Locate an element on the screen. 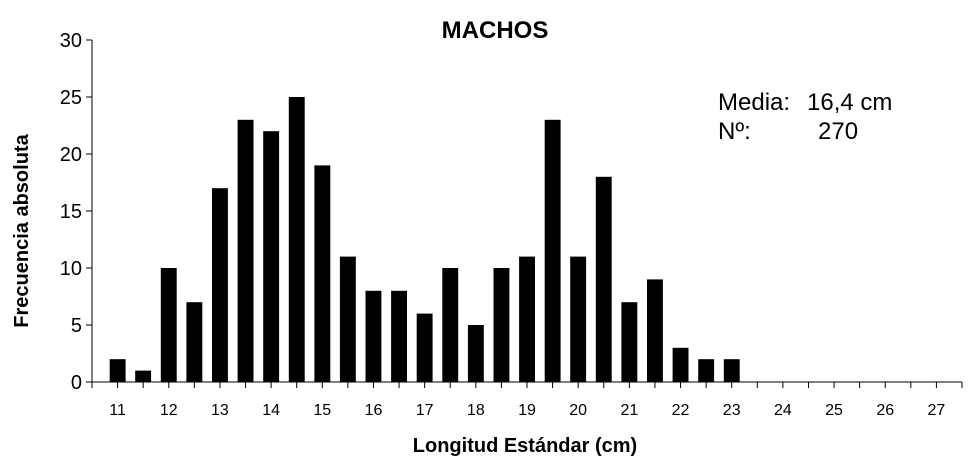 This screenshot has height=466, width=977. mean-value: 16,4 cm is located at coordinates (849, 102).